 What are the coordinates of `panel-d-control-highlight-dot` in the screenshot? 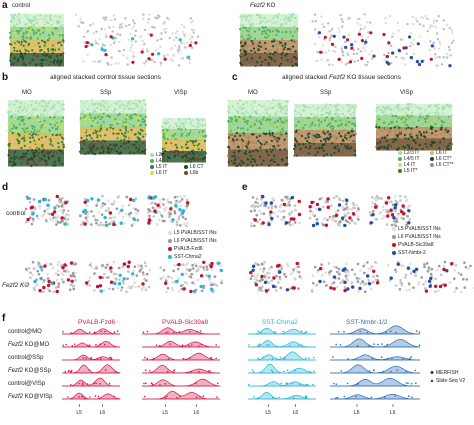 It's located at (187, 203).